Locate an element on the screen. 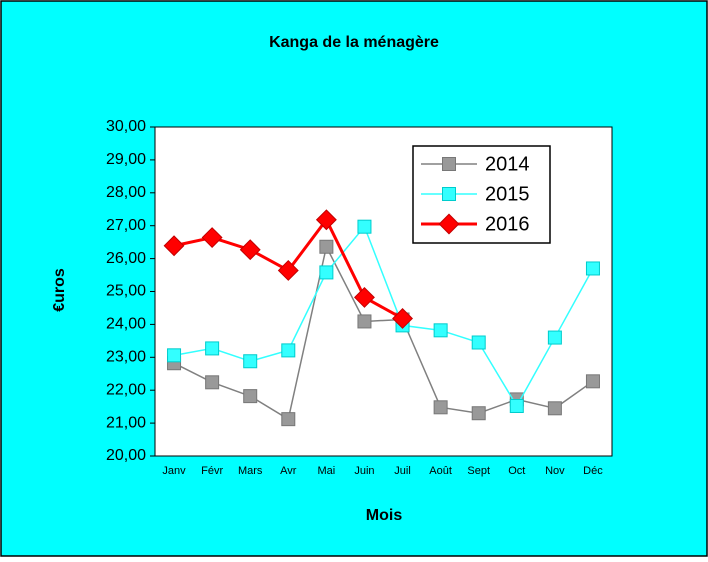 The image size is (708, 562). y-tick-label: 26,00 is located at coordinates (126, 258).